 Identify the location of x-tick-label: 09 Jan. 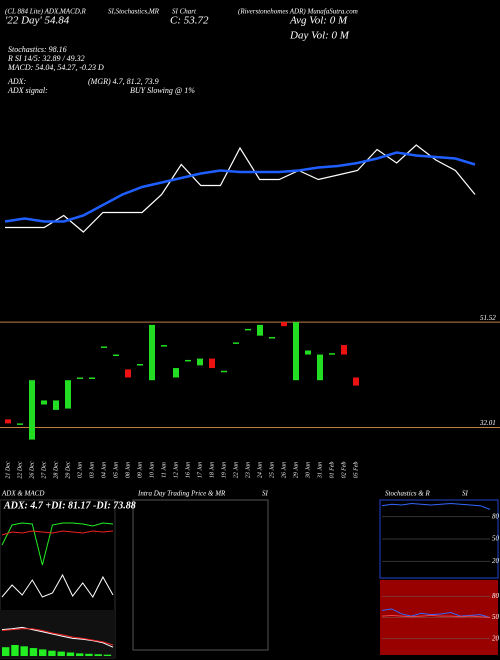
(140, 470).